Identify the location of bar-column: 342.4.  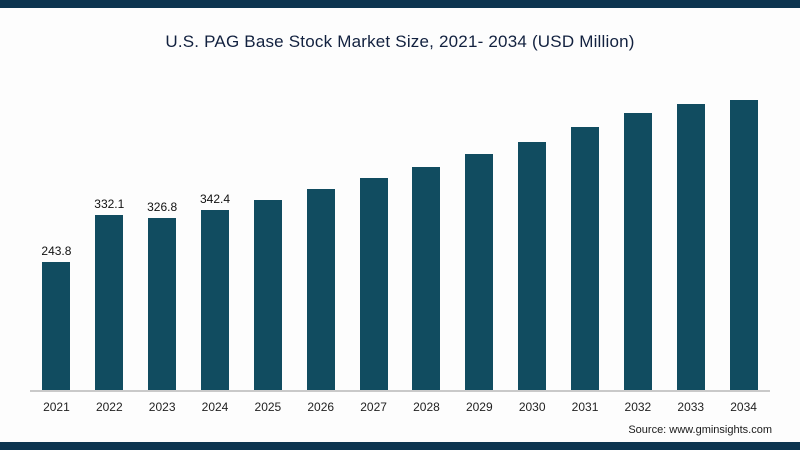
(215, 291).